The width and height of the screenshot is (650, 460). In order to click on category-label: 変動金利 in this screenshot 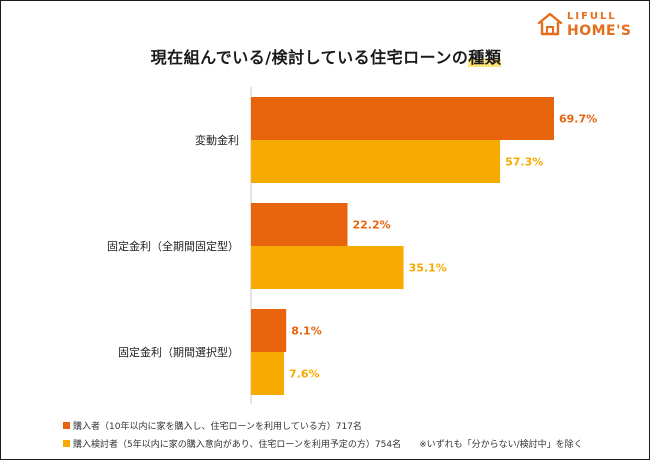, I will do `click(217, 140)`.